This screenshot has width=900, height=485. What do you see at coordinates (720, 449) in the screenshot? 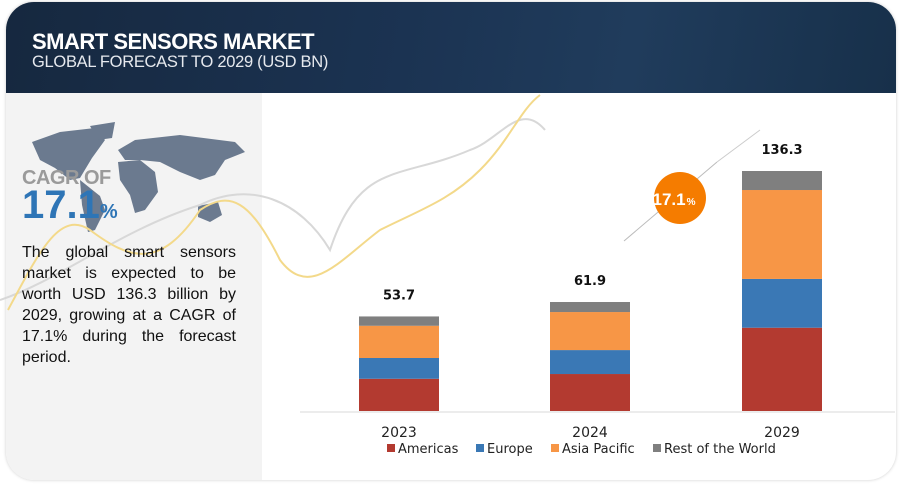
I see `legend-label-3: Rest of the World` at bounding box center [720, 449].